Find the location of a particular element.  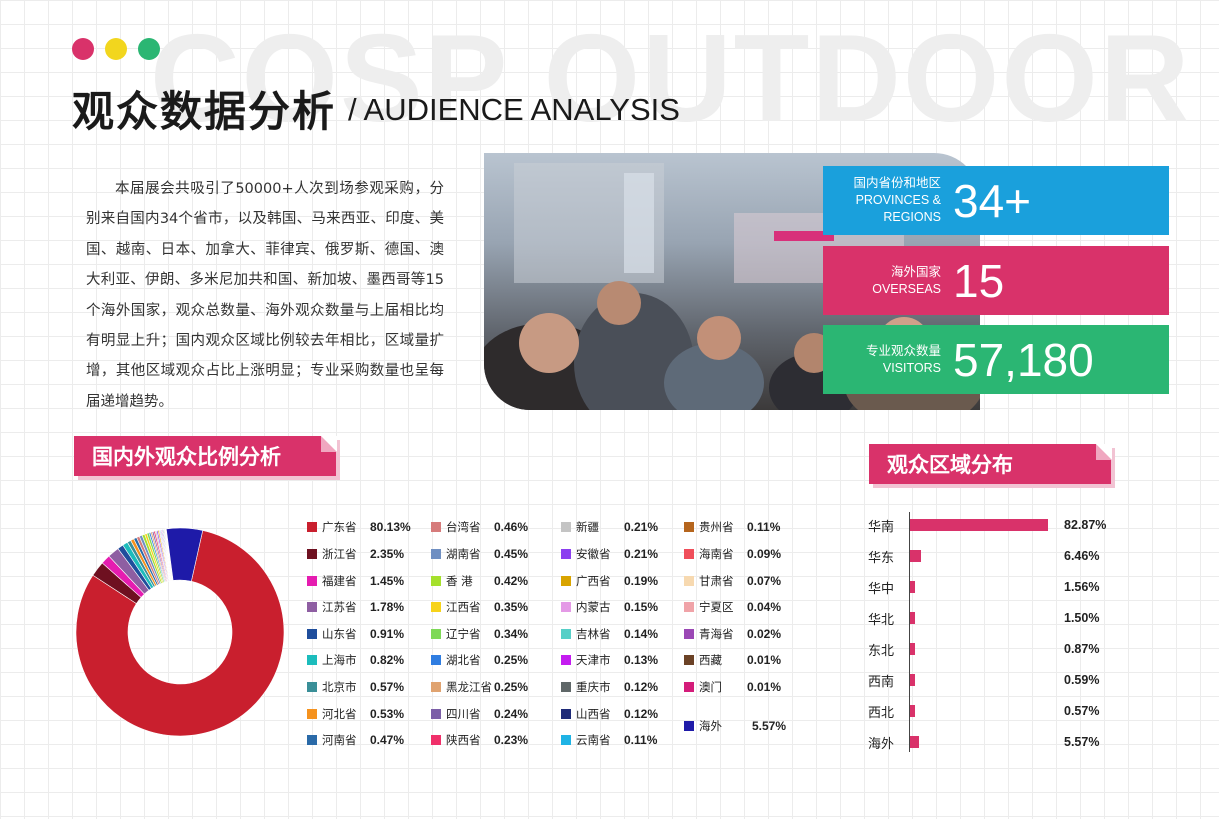

legend-label: 吉林省 is located at coordinates (593, 634).